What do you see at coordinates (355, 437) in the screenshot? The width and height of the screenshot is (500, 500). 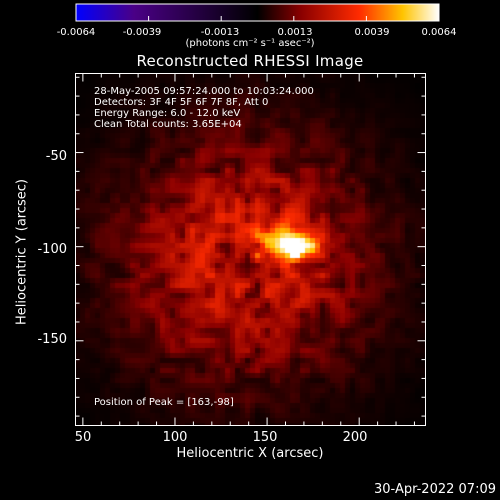 I see `x-tick-label: 200` at bounding box center [355, 437].